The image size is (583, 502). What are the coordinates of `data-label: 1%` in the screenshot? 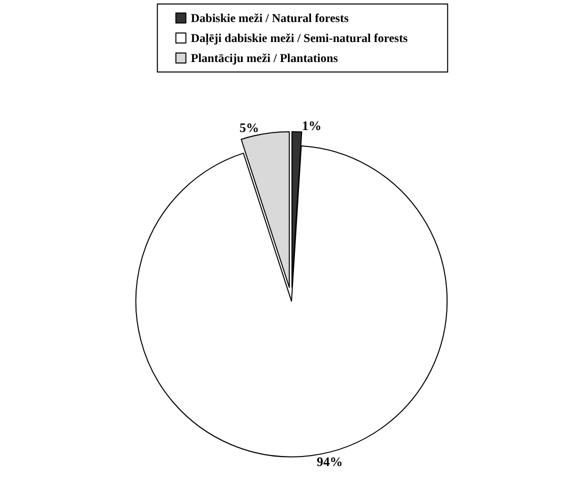 It's located at (312, 126).